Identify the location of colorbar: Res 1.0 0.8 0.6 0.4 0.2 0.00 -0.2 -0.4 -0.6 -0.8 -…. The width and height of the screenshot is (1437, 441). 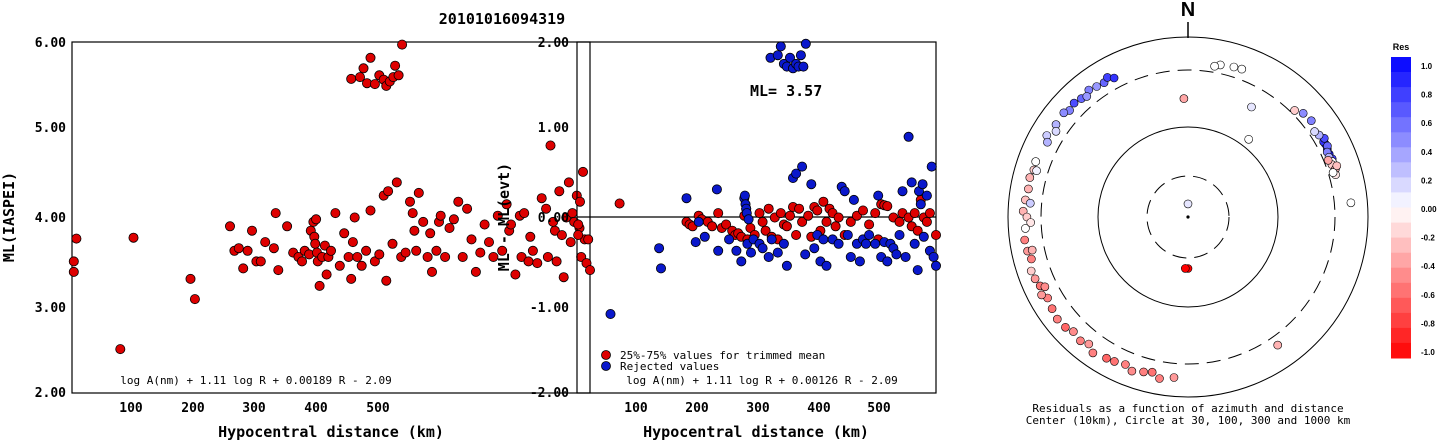
(1414, 200).